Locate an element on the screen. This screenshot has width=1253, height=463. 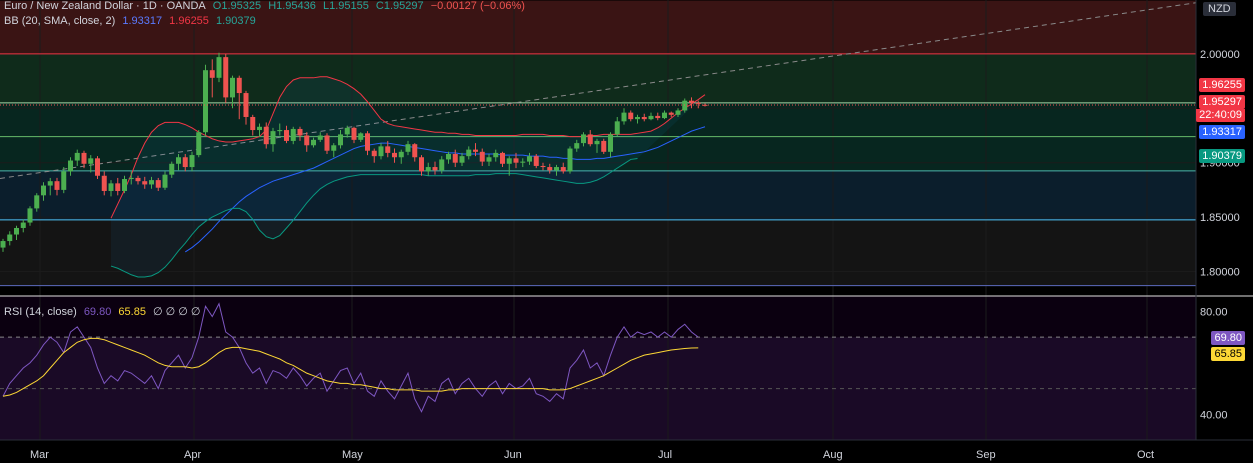
rsi-legend: RSI (14, close) 69.80 65.85 ∅ ∅ ∅ ∅ is located at coordinates (104, 311).